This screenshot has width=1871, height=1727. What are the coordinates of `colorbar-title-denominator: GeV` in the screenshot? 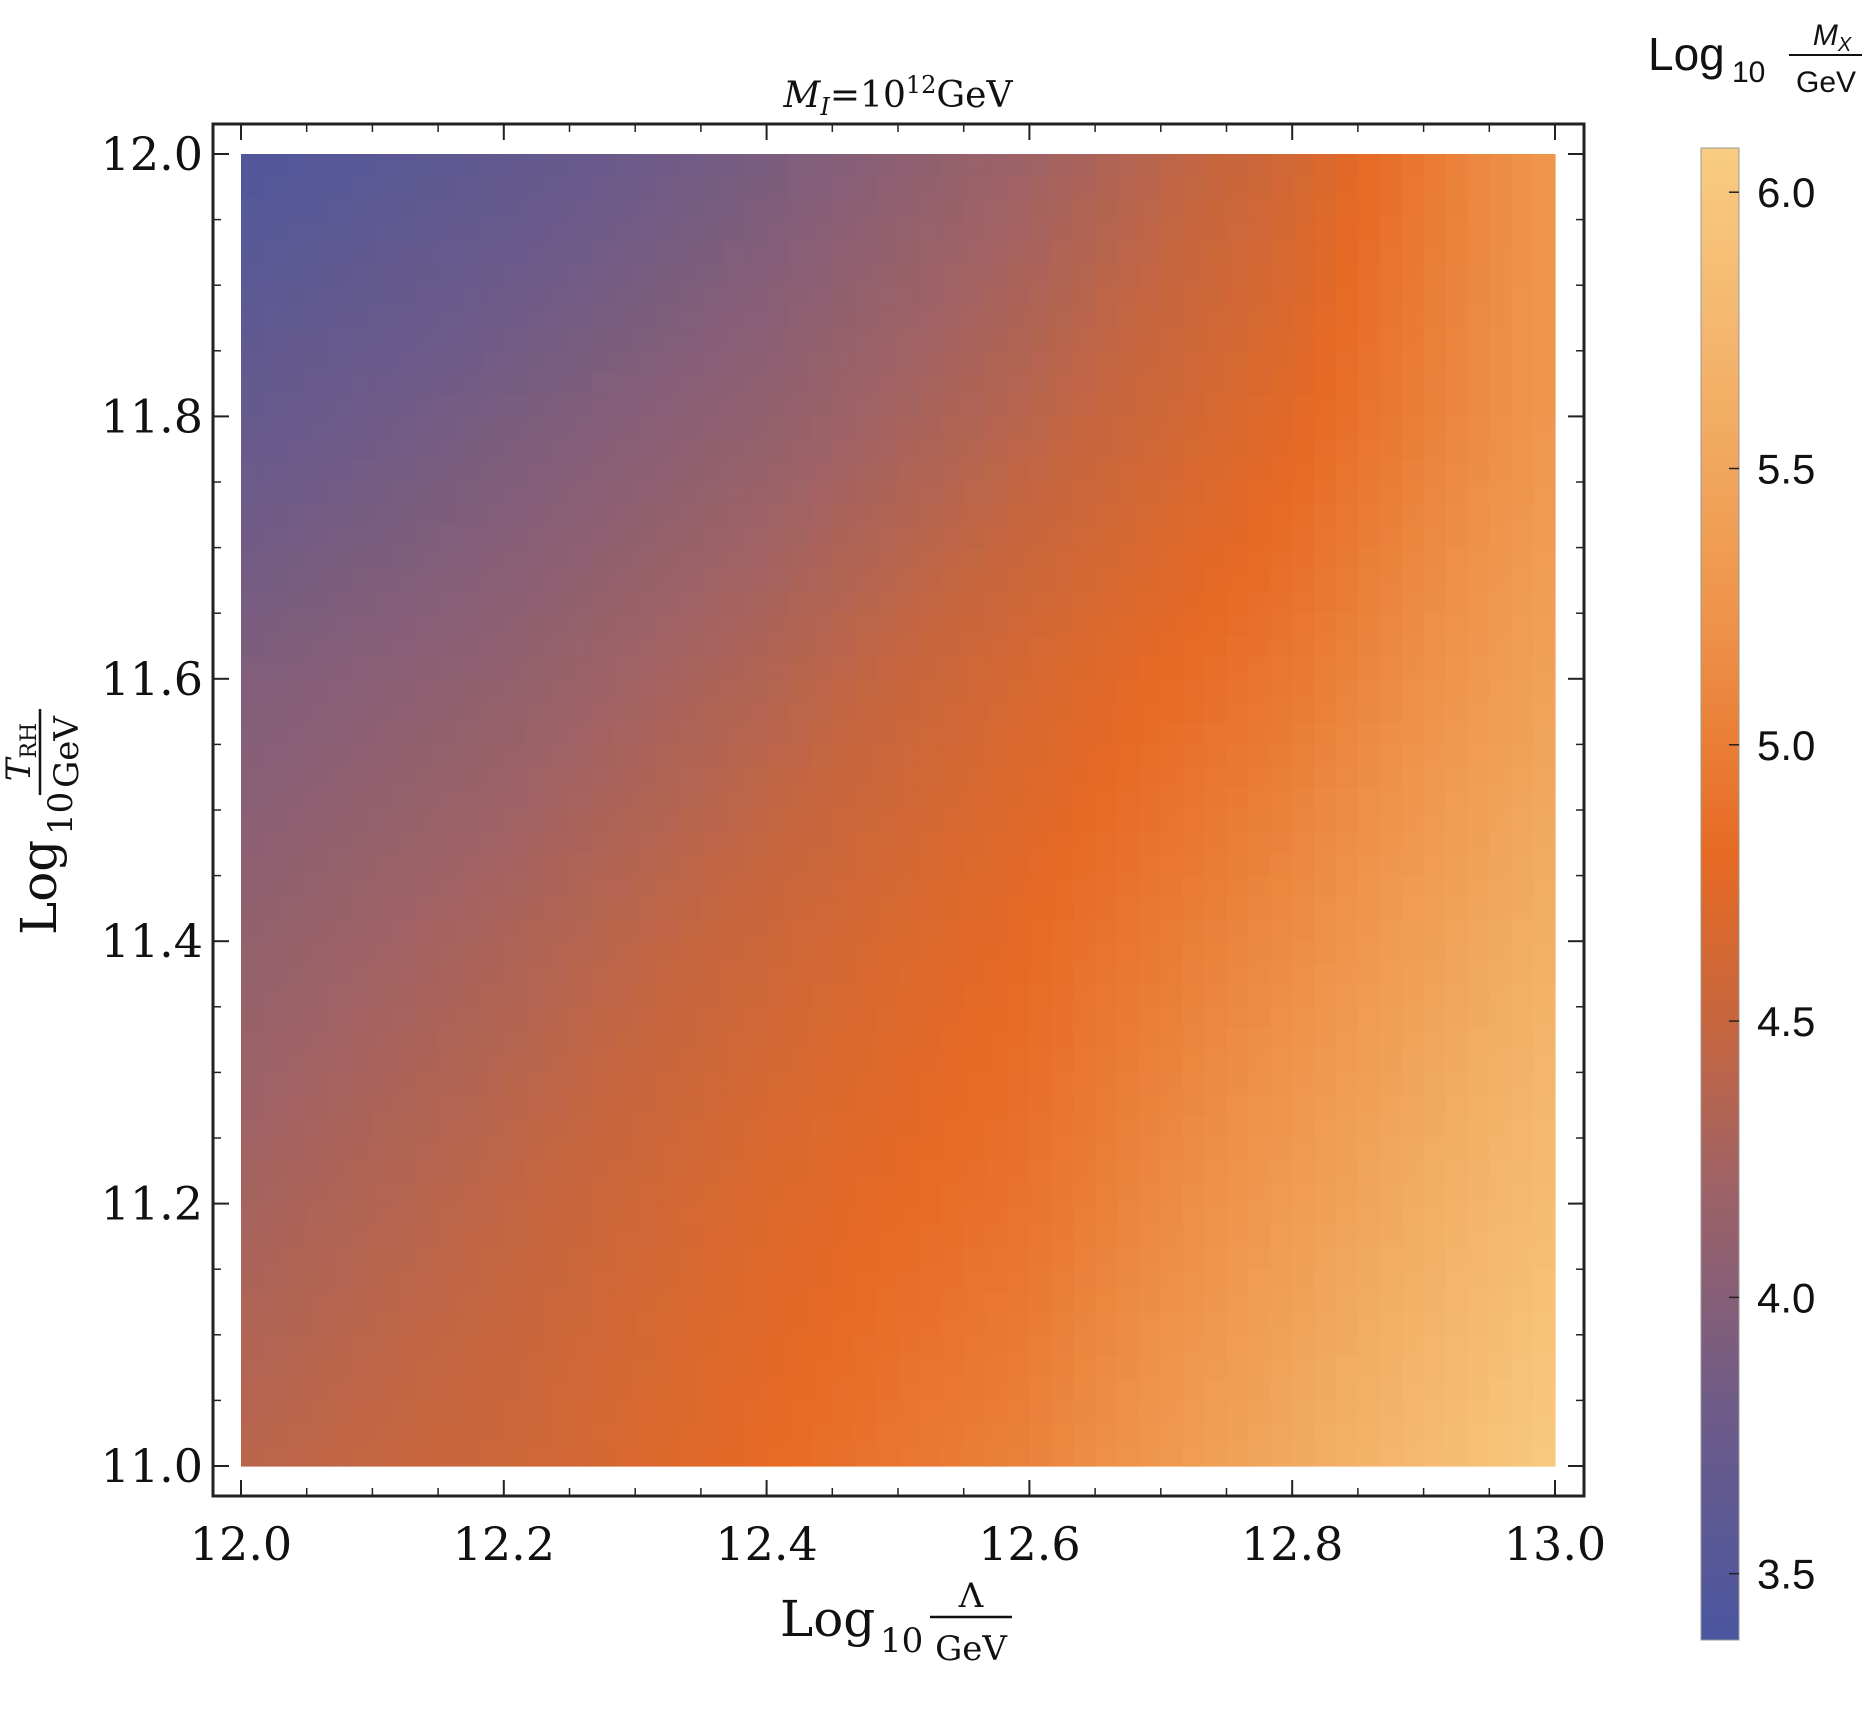 It's located at (1826, 82).